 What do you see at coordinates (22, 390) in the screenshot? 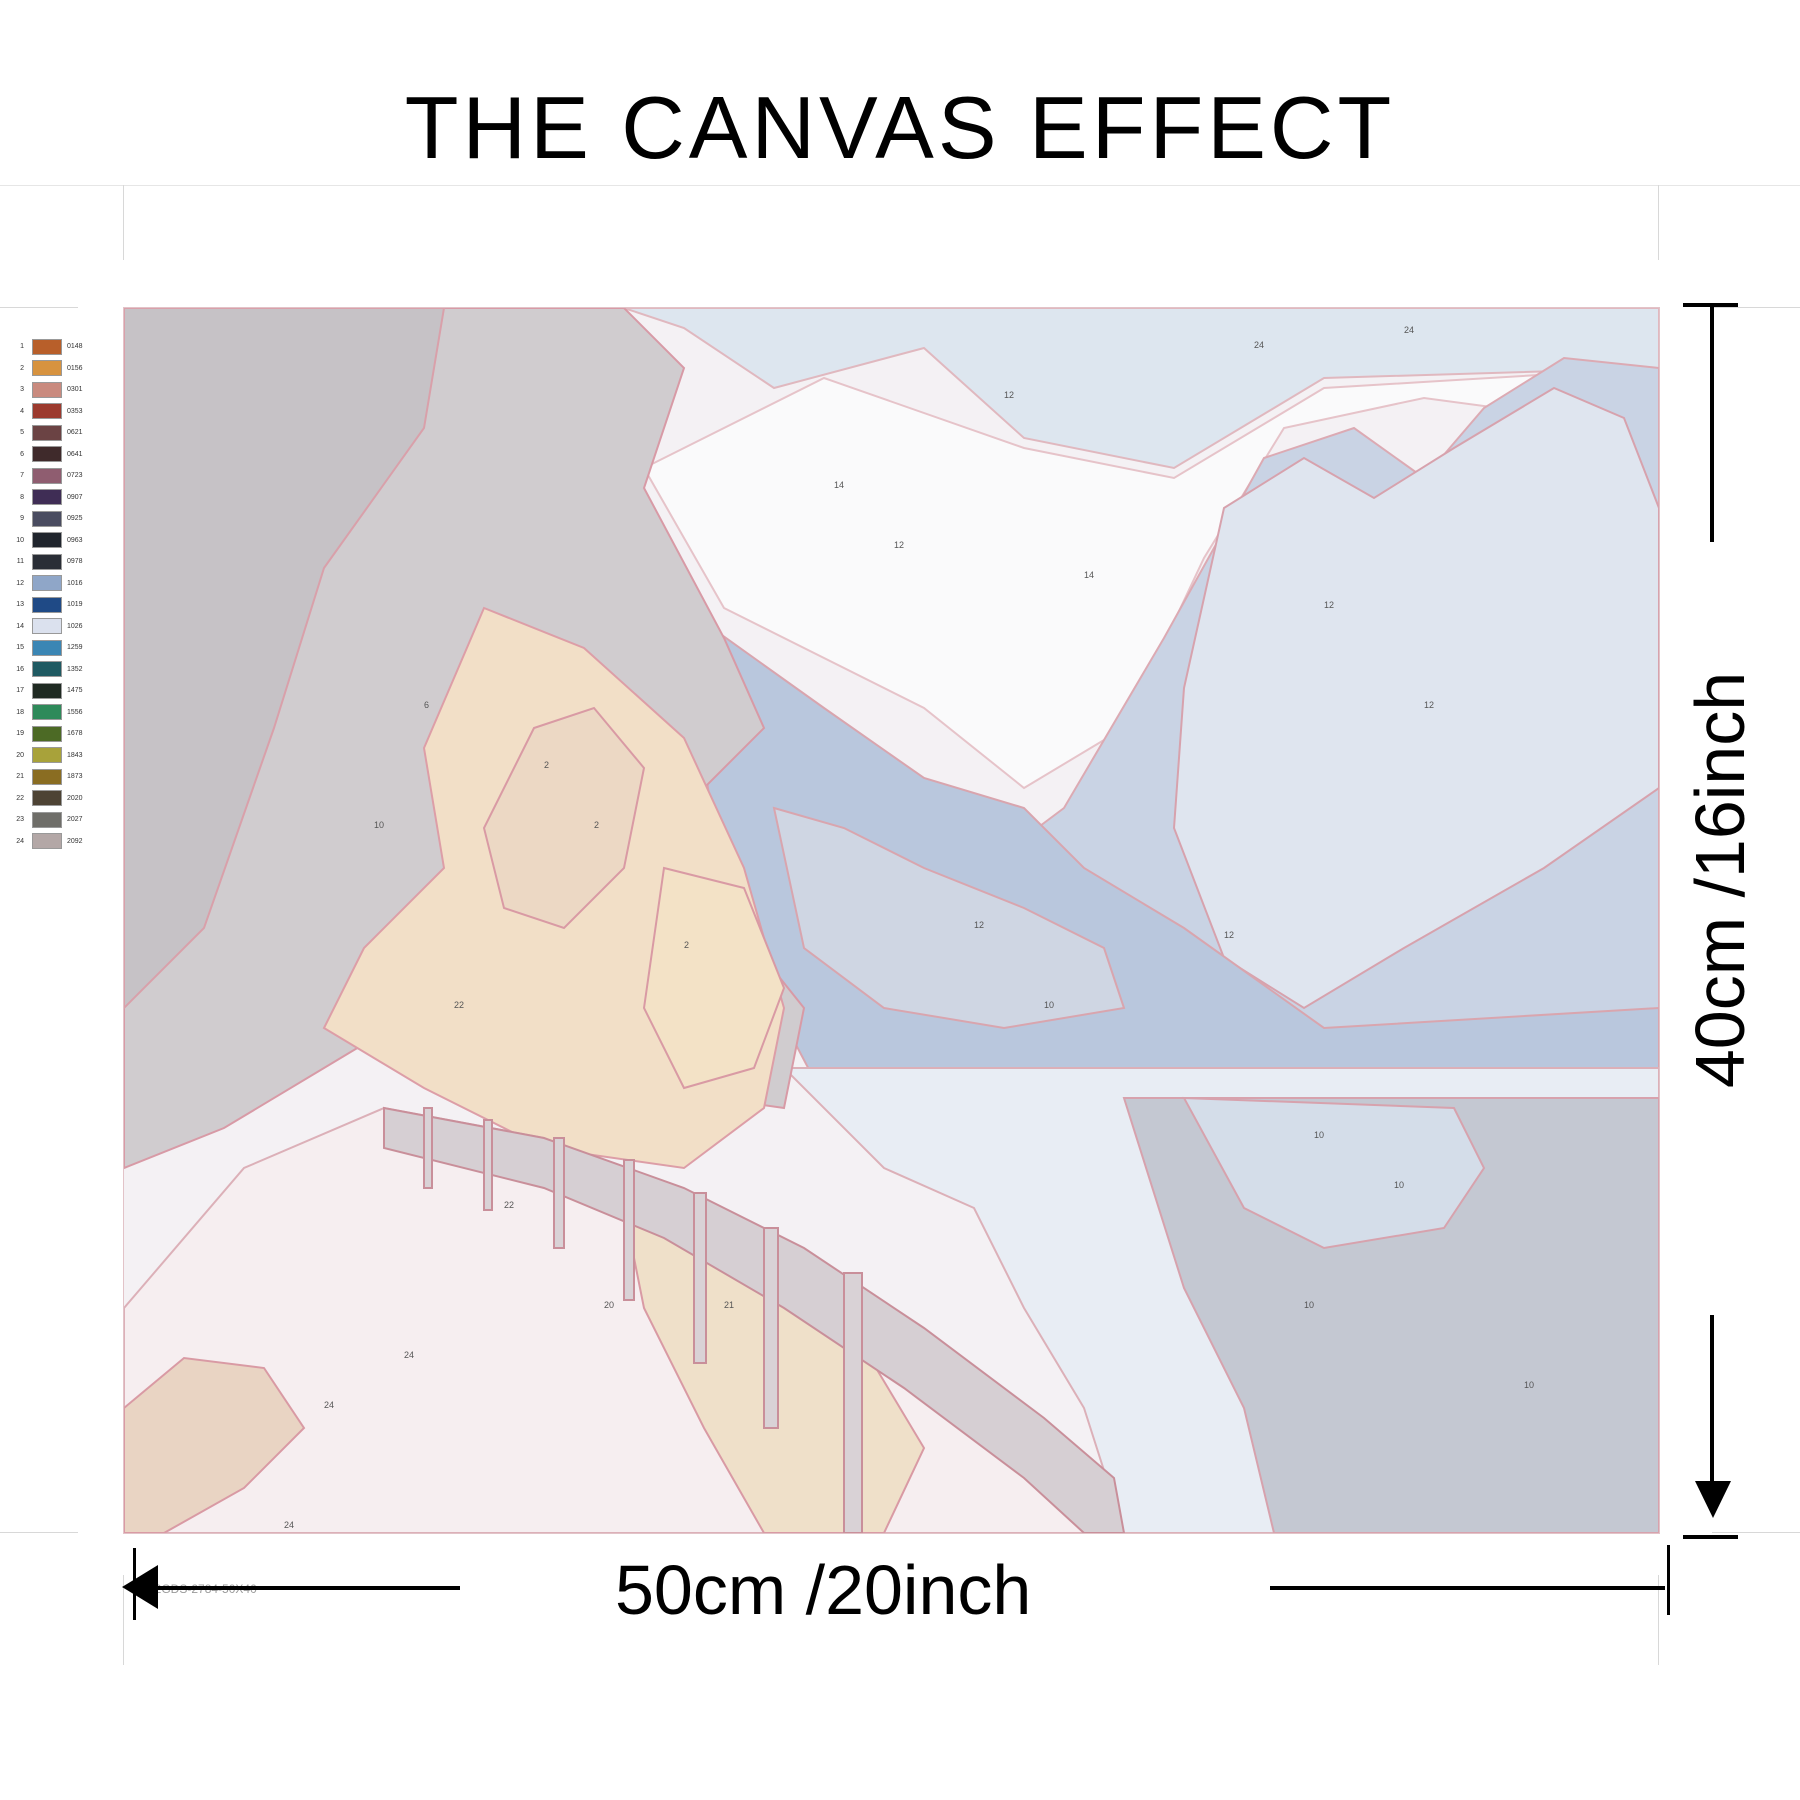
I see `legend-number: 3` at bounding box center [22, 390].